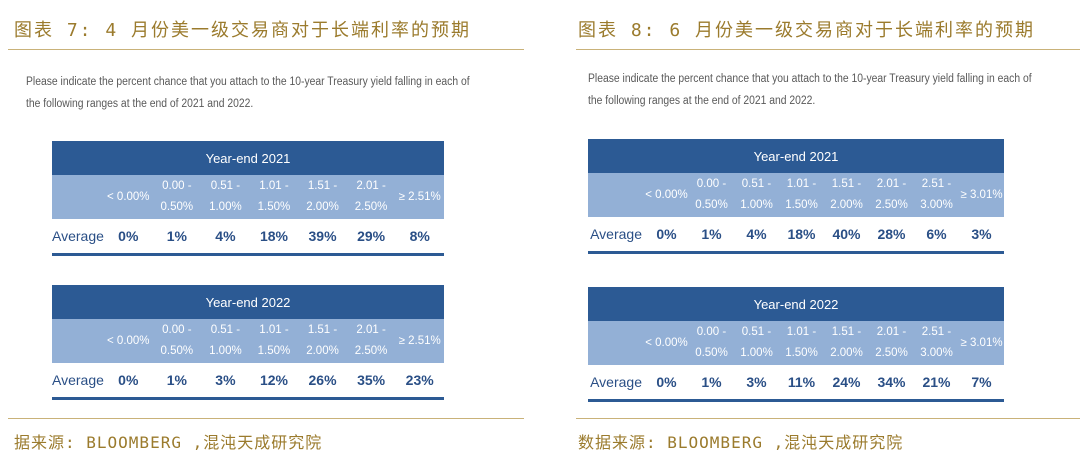  Describe the element at coordinates (322, 237) in the screenshot. I see `average-value: 39%` at that location.